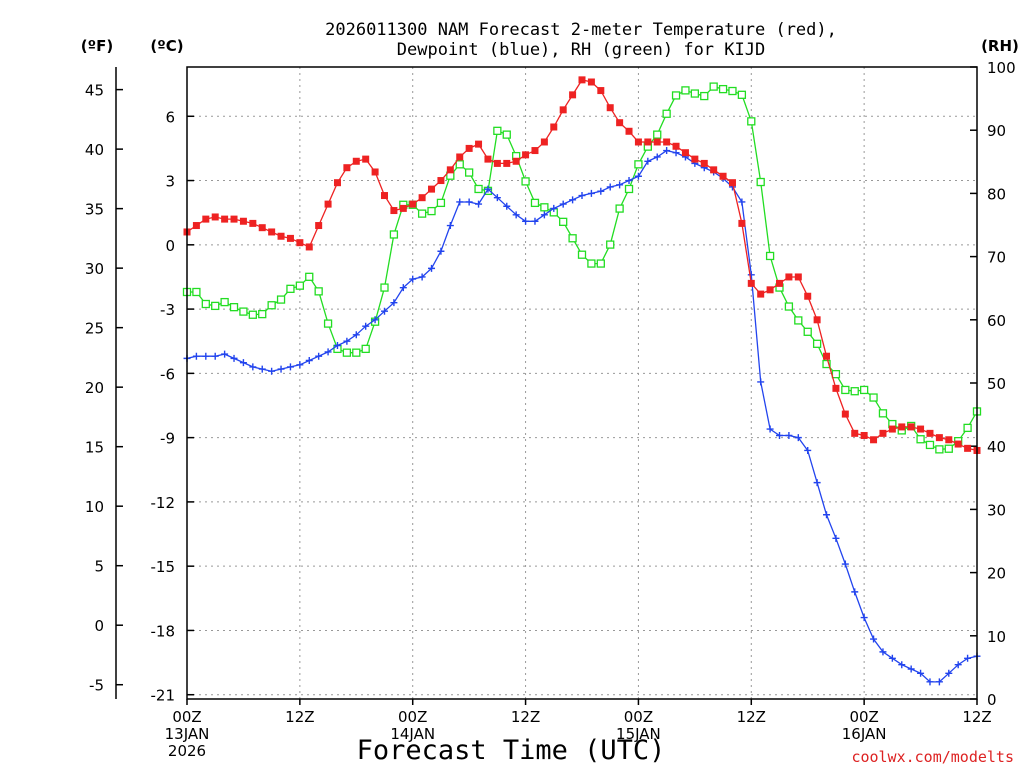 The height and width of the screenshot is (768, 1024). What do you see at coordinates (1000, 46) in the screenshot?
I see `rh-unit-label: (RH)` at bounding box center [1000, 46].